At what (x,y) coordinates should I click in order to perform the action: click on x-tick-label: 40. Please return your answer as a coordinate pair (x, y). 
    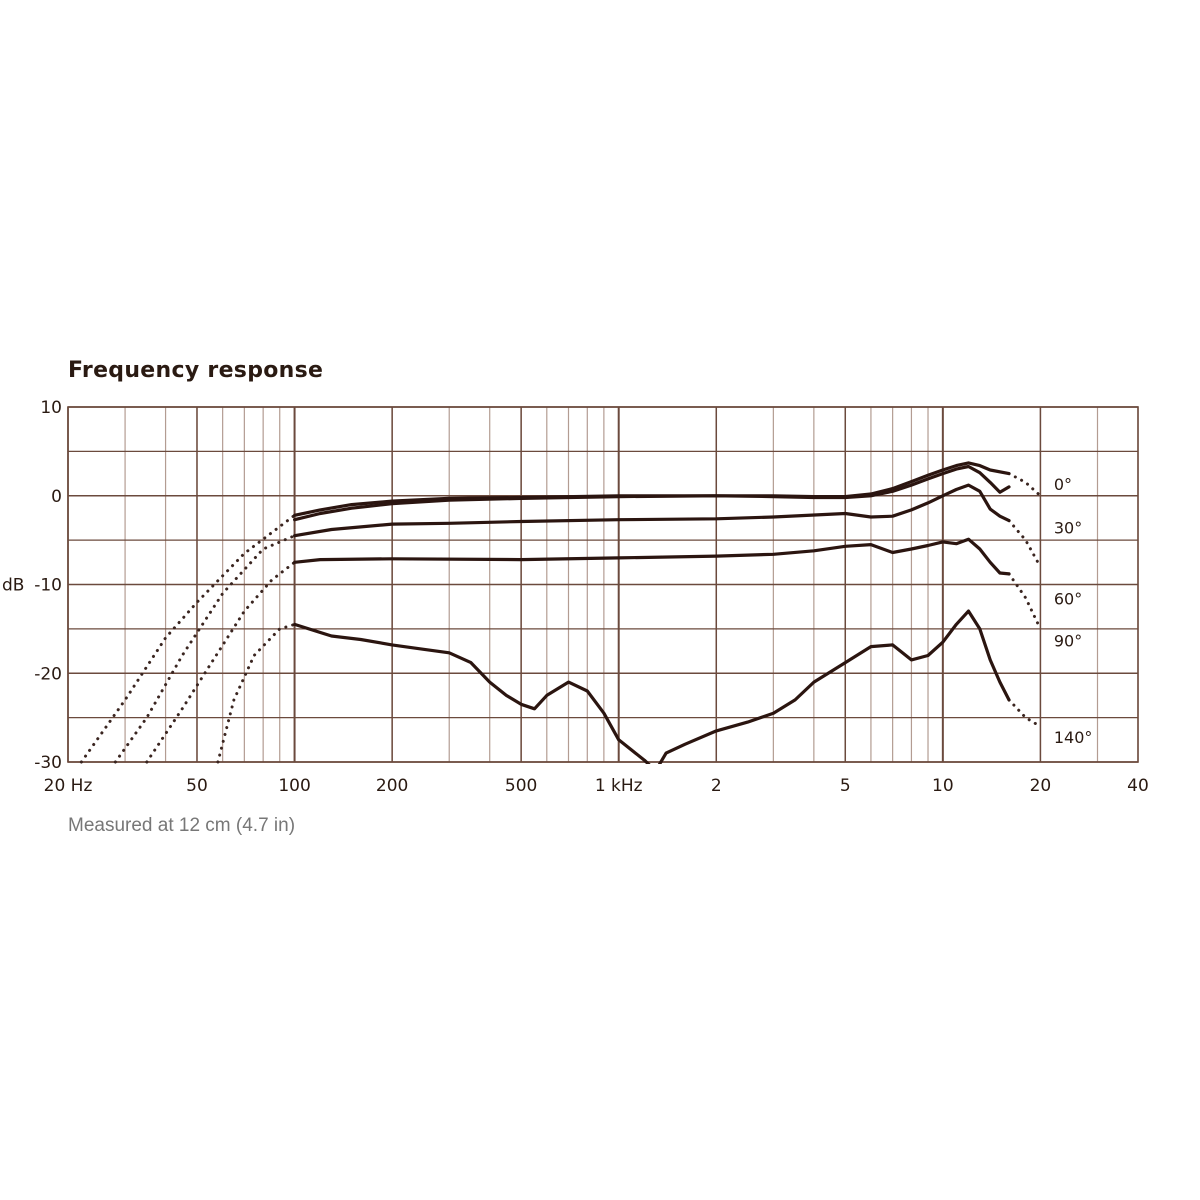
    Looking at the image, I should click on (1138, 786).